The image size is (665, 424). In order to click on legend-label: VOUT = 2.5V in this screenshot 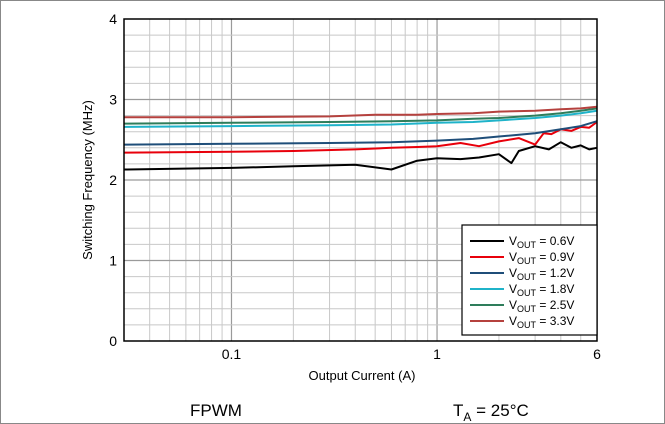, I will do `click(541, 306)`.